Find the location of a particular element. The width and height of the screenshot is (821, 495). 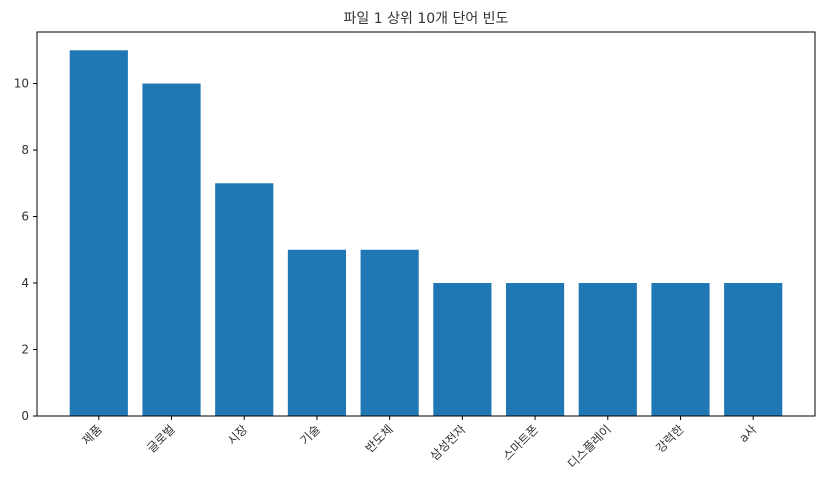

x-tick-label: 스마트폰 is located at coordinates (520, 442).